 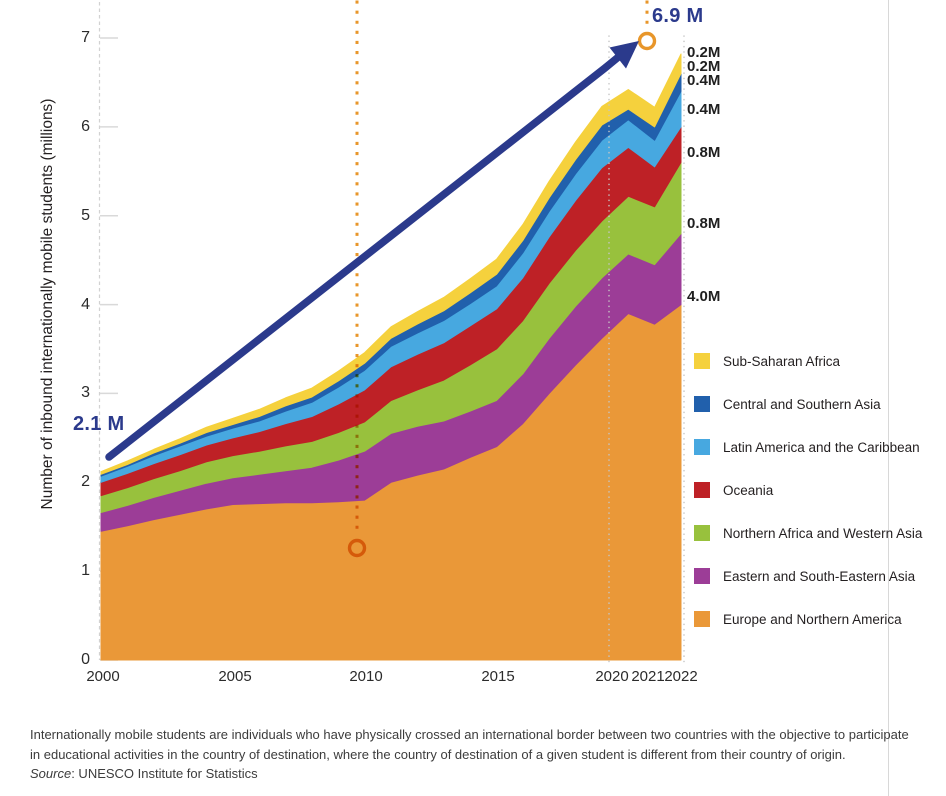 I want to click on legend-label: Oceania, so click(x=748, y=490).